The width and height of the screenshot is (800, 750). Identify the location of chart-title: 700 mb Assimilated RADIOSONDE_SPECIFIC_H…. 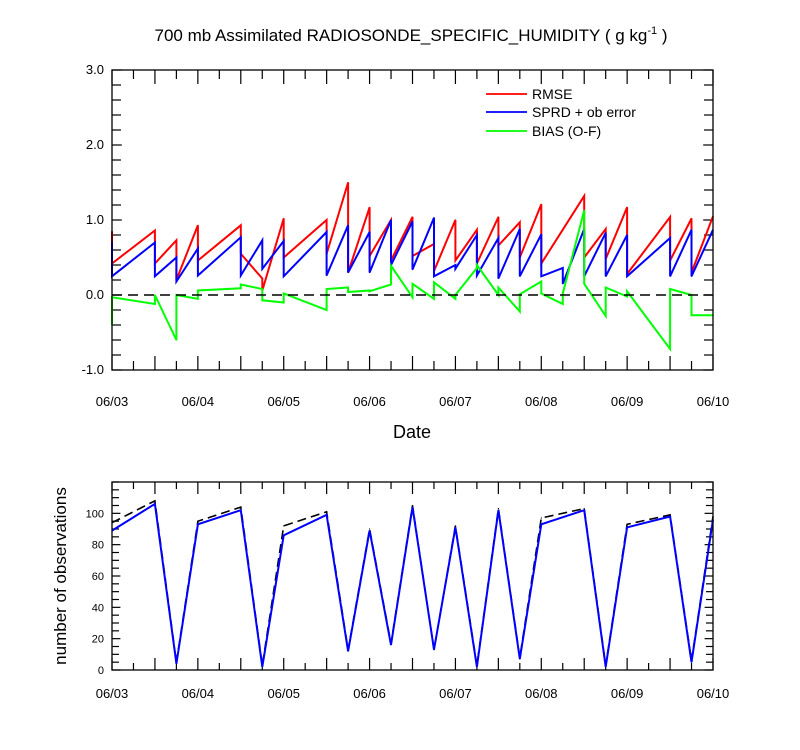
(410, 35).